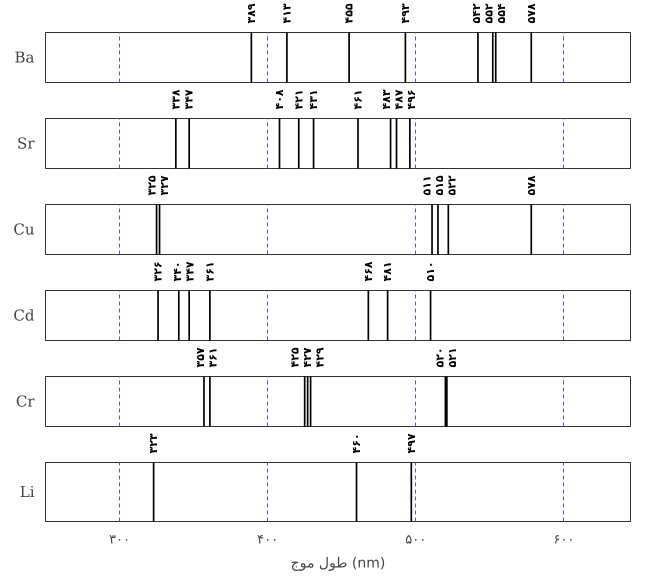  Describe the element at coordinates (158, 271) in the screenshot. I see `annotation: ۳۲۶` at that location.